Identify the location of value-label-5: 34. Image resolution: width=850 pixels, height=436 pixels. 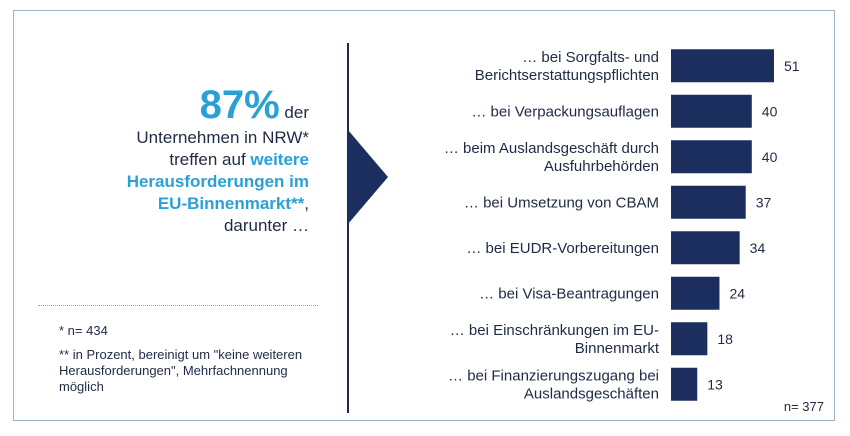
(758, 248).